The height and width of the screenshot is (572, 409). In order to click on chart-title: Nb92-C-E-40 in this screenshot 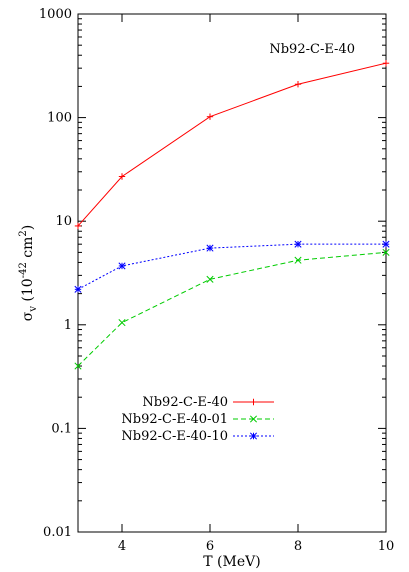, I will do `click(312, 49)`.